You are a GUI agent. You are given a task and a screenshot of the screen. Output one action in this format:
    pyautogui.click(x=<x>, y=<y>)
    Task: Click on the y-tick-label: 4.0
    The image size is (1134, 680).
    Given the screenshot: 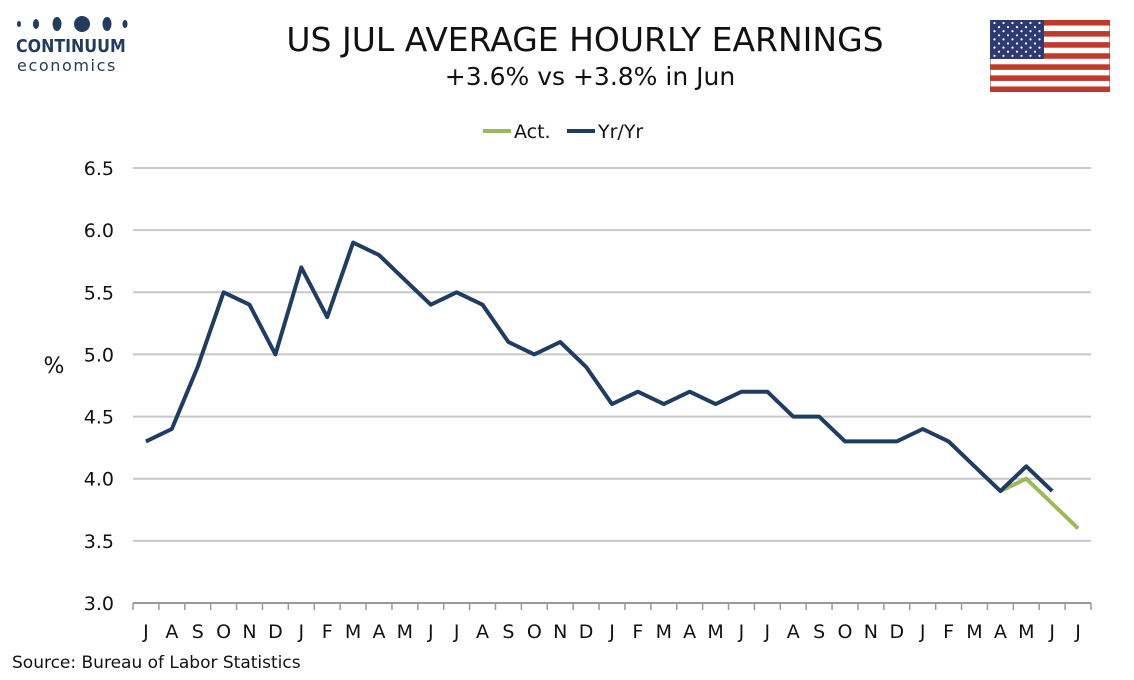 What is the action you would take?
    pyautogui.click(x=99, y=480)
    